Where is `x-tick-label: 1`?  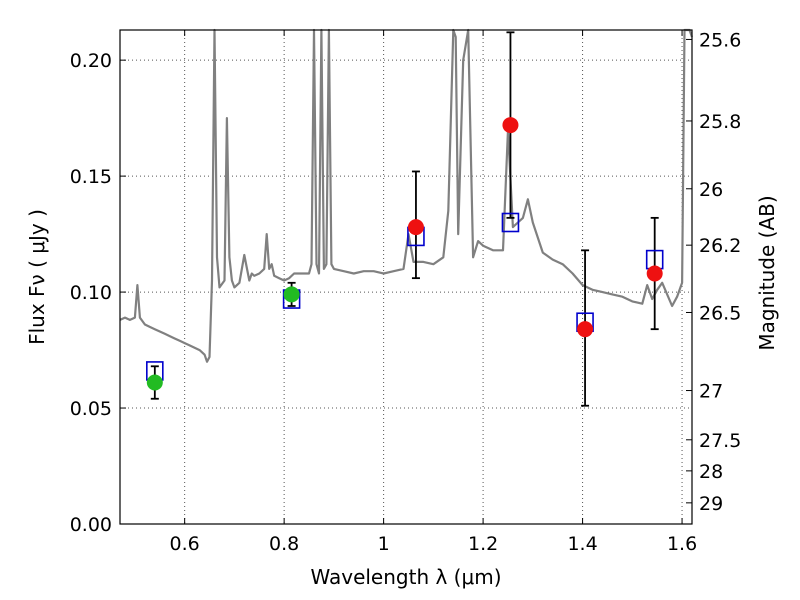 x-tick-label: 1 is located at coordinates (384, 544).